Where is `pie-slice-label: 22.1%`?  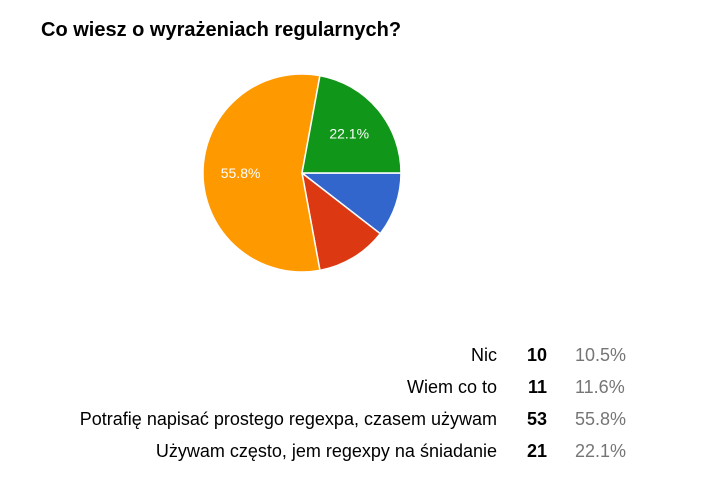 pie-slice-label: 22.1% is located at coordinates (349, 134).